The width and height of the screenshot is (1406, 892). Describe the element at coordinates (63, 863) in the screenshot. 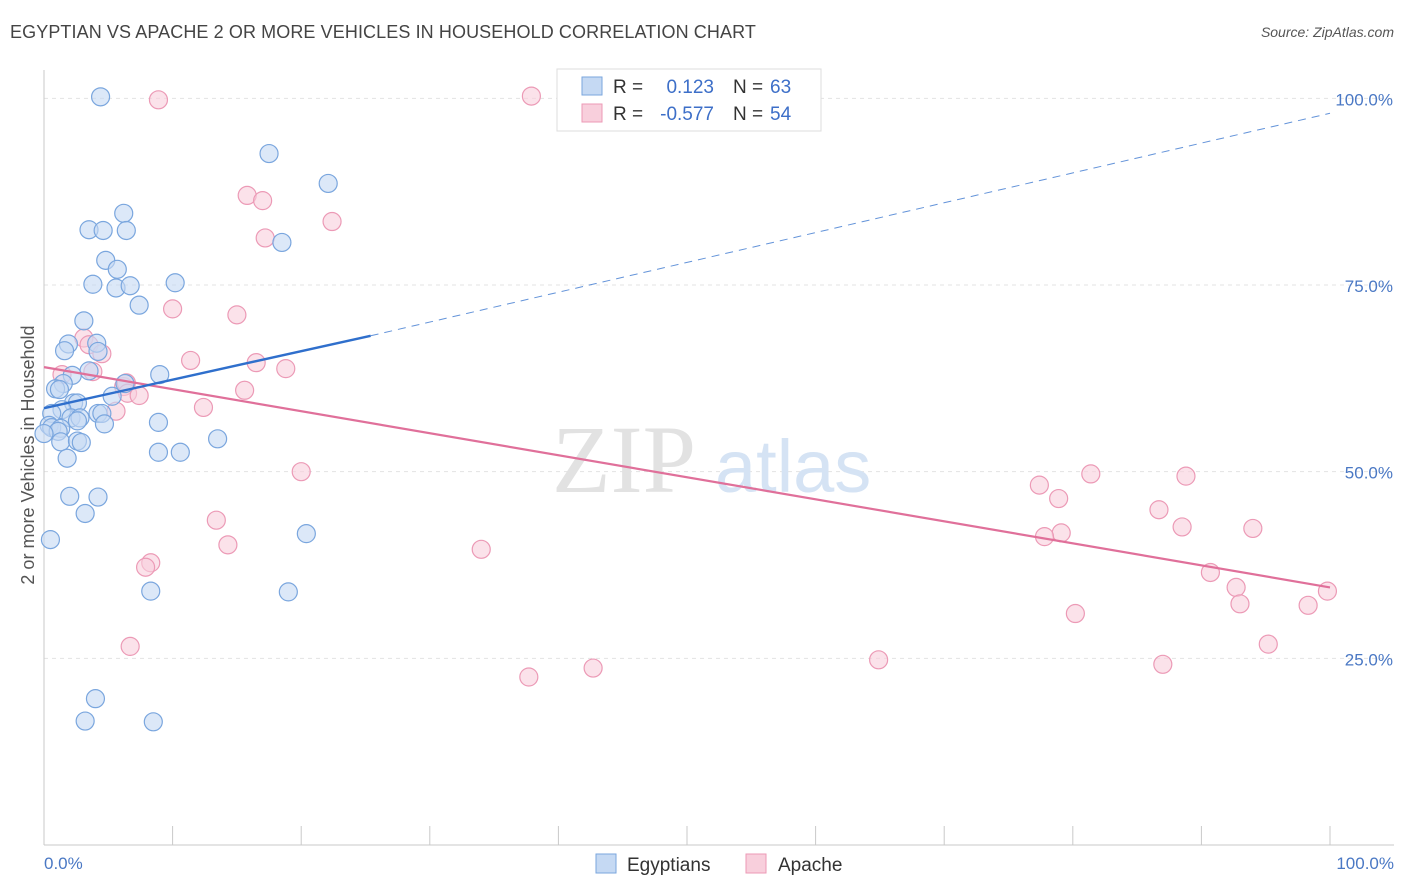

I see `x-tick-label-min: 0.0%` at that location.